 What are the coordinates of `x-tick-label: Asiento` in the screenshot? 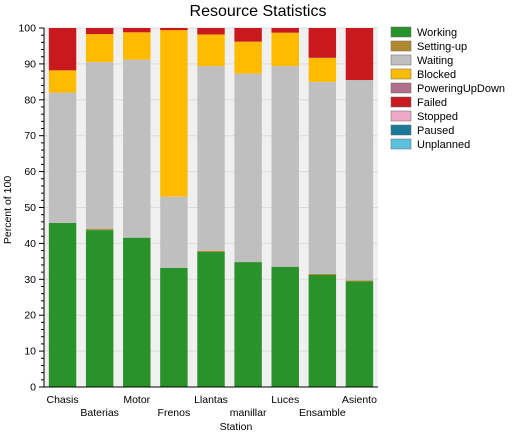 It's located at (359, 400).